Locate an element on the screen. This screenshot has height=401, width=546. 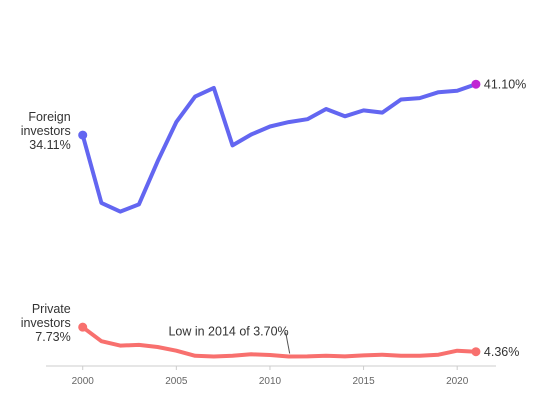
x-tick-label-2000: 2000 is located at coordinates (83, 381).